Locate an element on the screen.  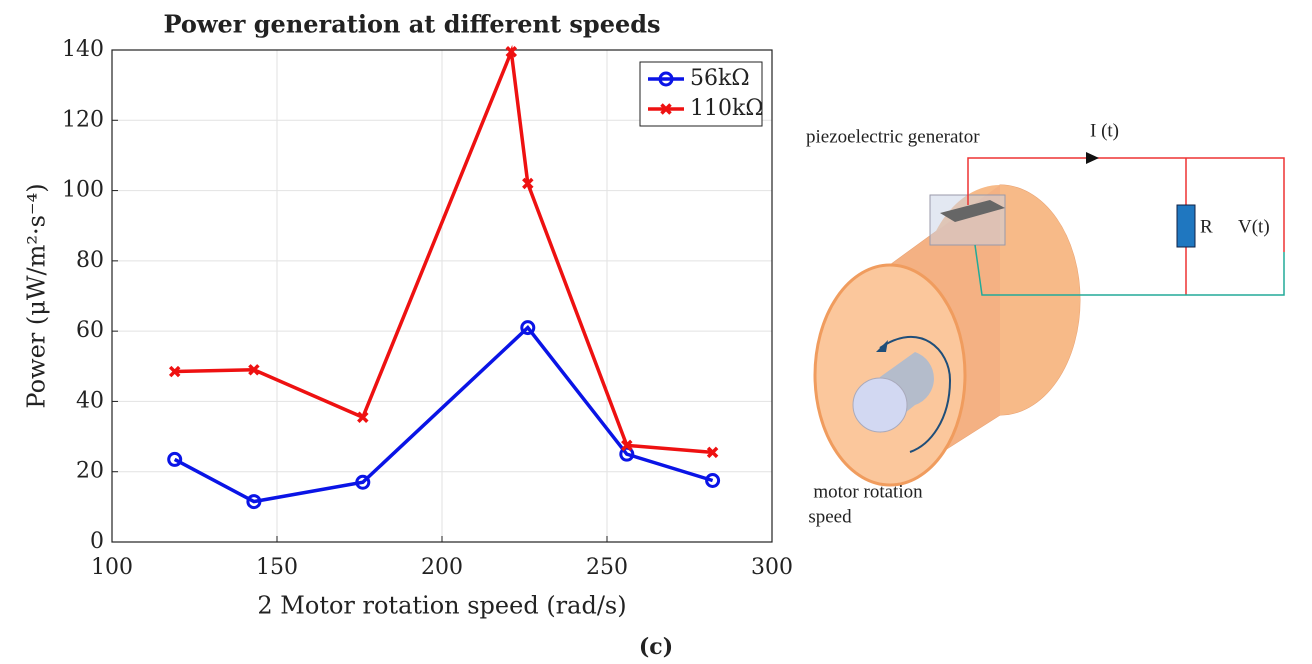
voltage-label: V(t) is located at coordinates (1254, 226).